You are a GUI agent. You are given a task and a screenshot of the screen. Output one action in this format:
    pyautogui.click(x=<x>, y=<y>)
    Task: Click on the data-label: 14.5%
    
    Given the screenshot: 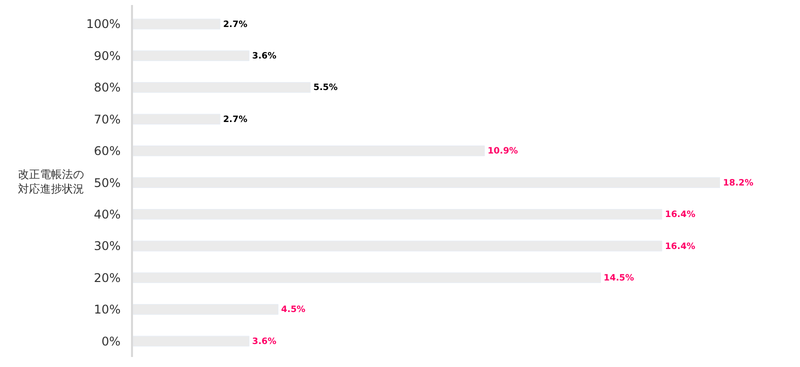 What is the action you would take?
    pyautogui.click(x=619, y=278)
    